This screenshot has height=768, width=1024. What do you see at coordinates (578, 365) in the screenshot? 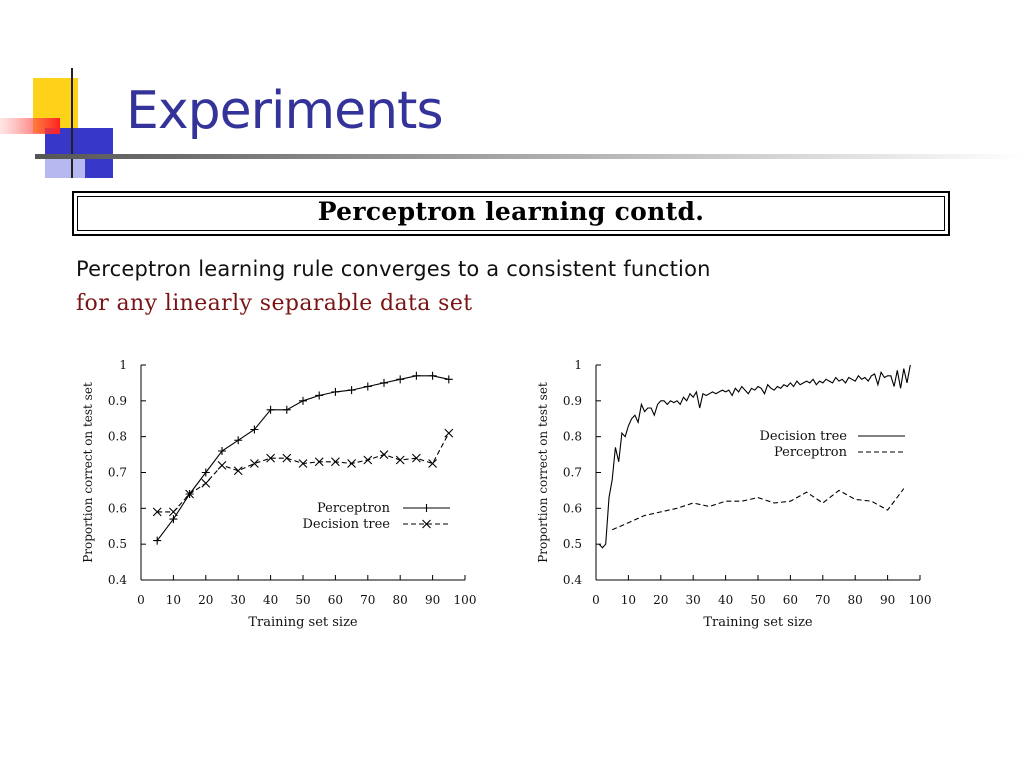
I see `chart-1-y-tick-label-6: 1` at bounding box center [578, 365].